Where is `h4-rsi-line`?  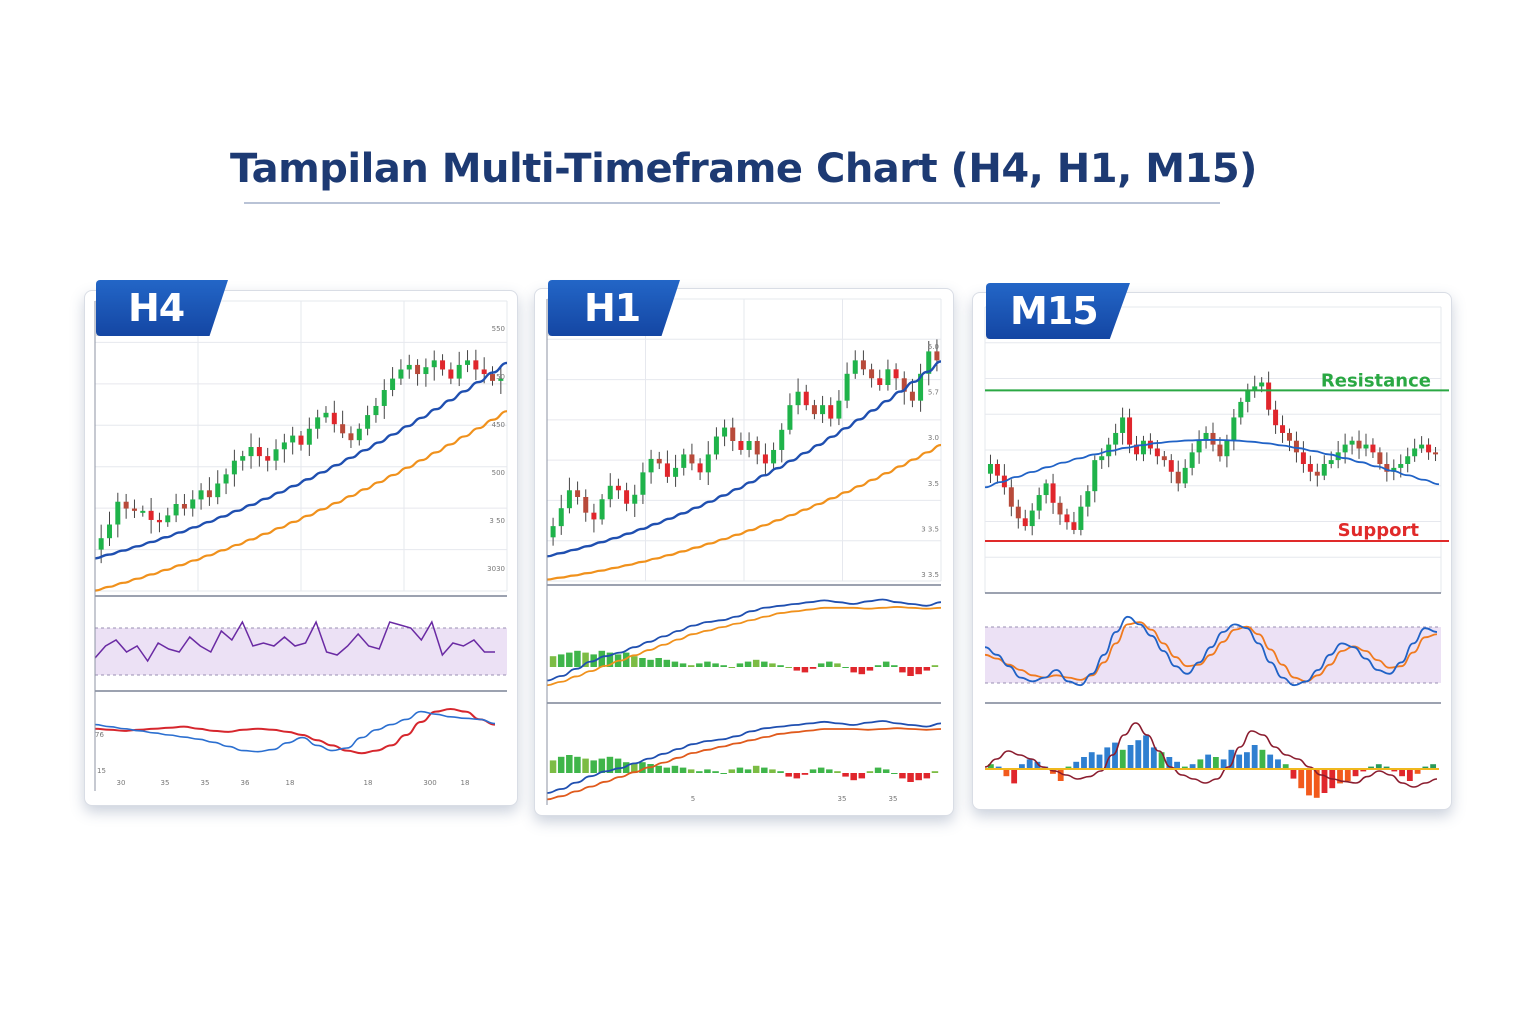
h4-rsi-line is located at coordinates (294, 641).